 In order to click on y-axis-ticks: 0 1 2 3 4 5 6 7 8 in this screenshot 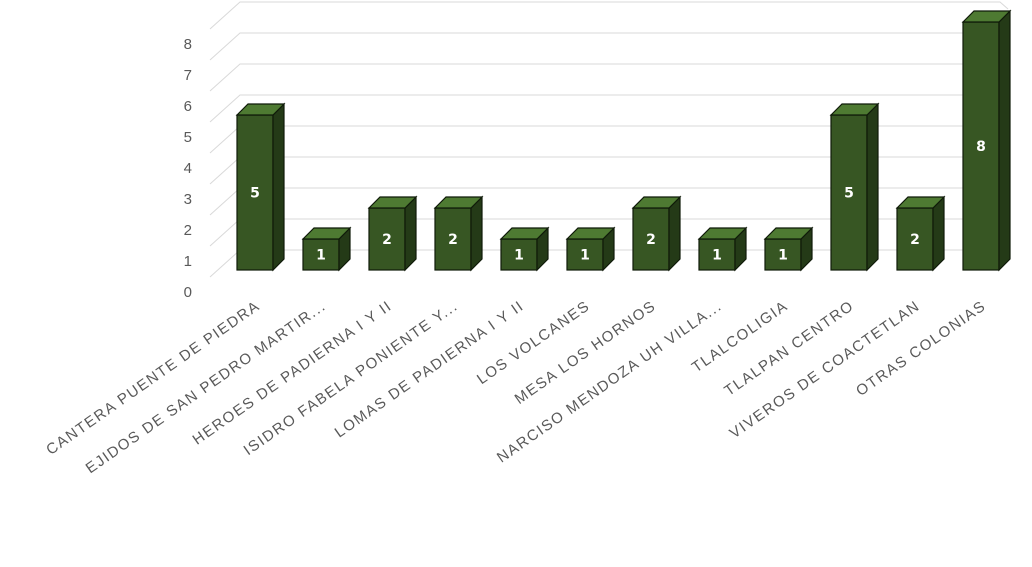, I will do `click(188, 168)`.